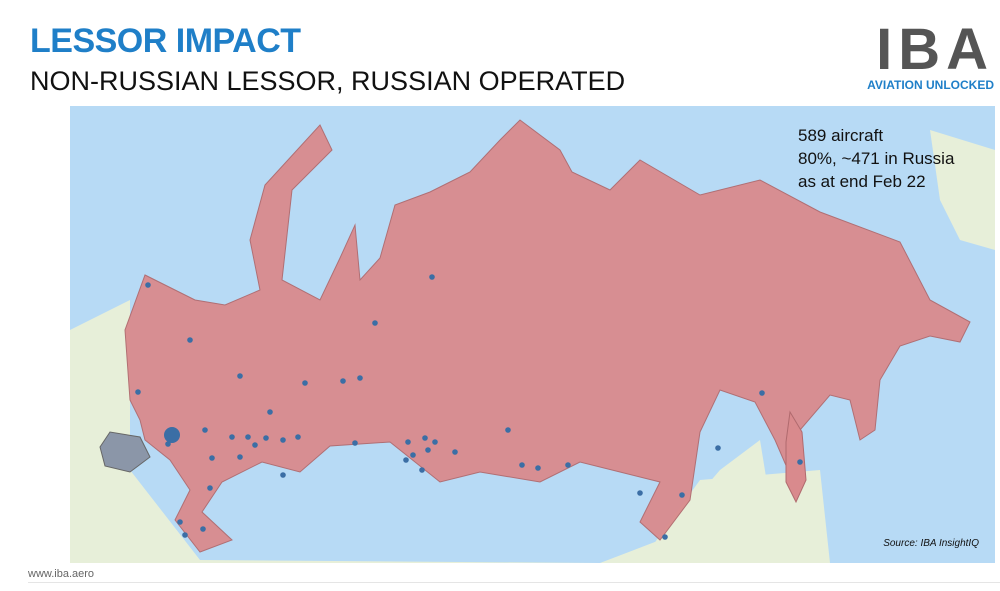  Describe the element at coordinates (514, 582) in the screenshot. I see `footer-divider` at that location.